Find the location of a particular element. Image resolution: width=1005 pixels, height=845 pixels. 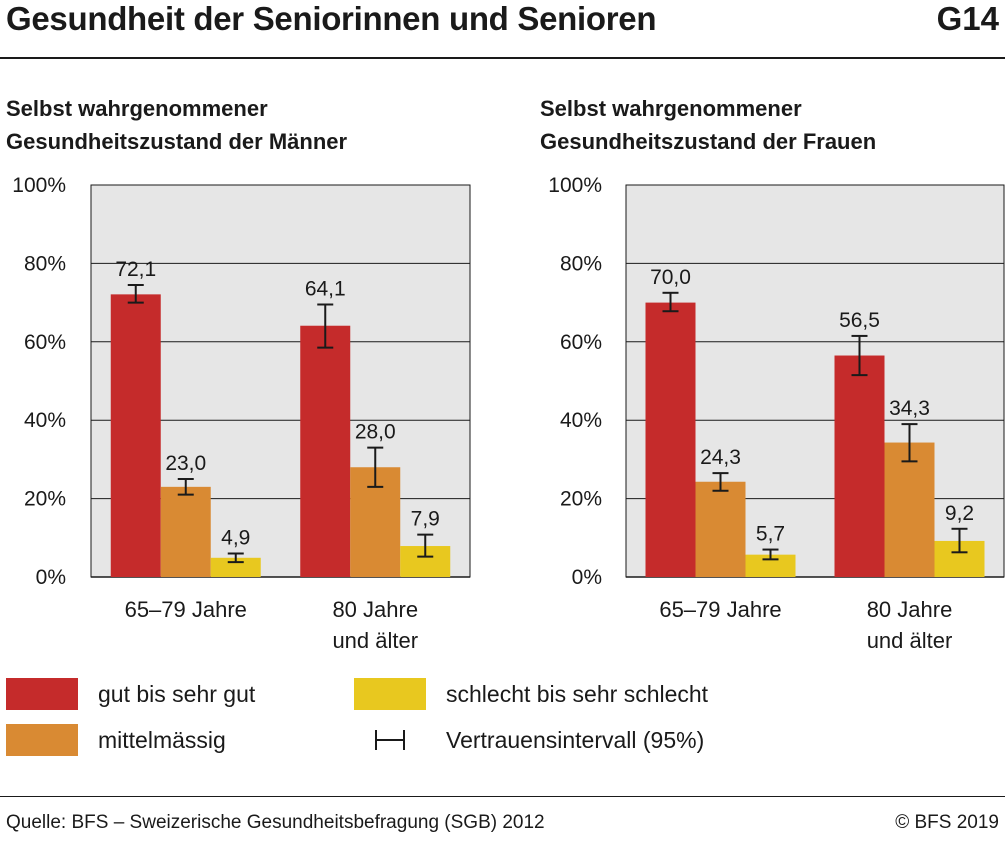

men-y-tick-label: 80% is located at coordinates (45, 263).